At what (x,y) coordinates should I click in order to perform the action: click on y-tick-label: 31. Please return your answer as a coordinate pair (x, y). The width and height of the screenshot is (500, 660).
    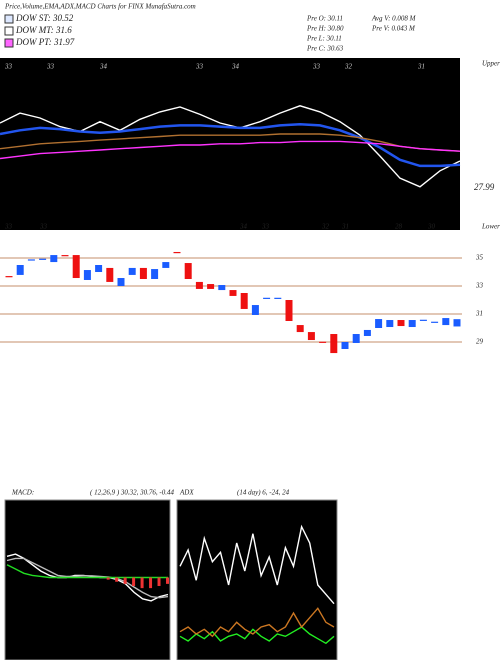
    Looking at the image, I should click on (479, 314).